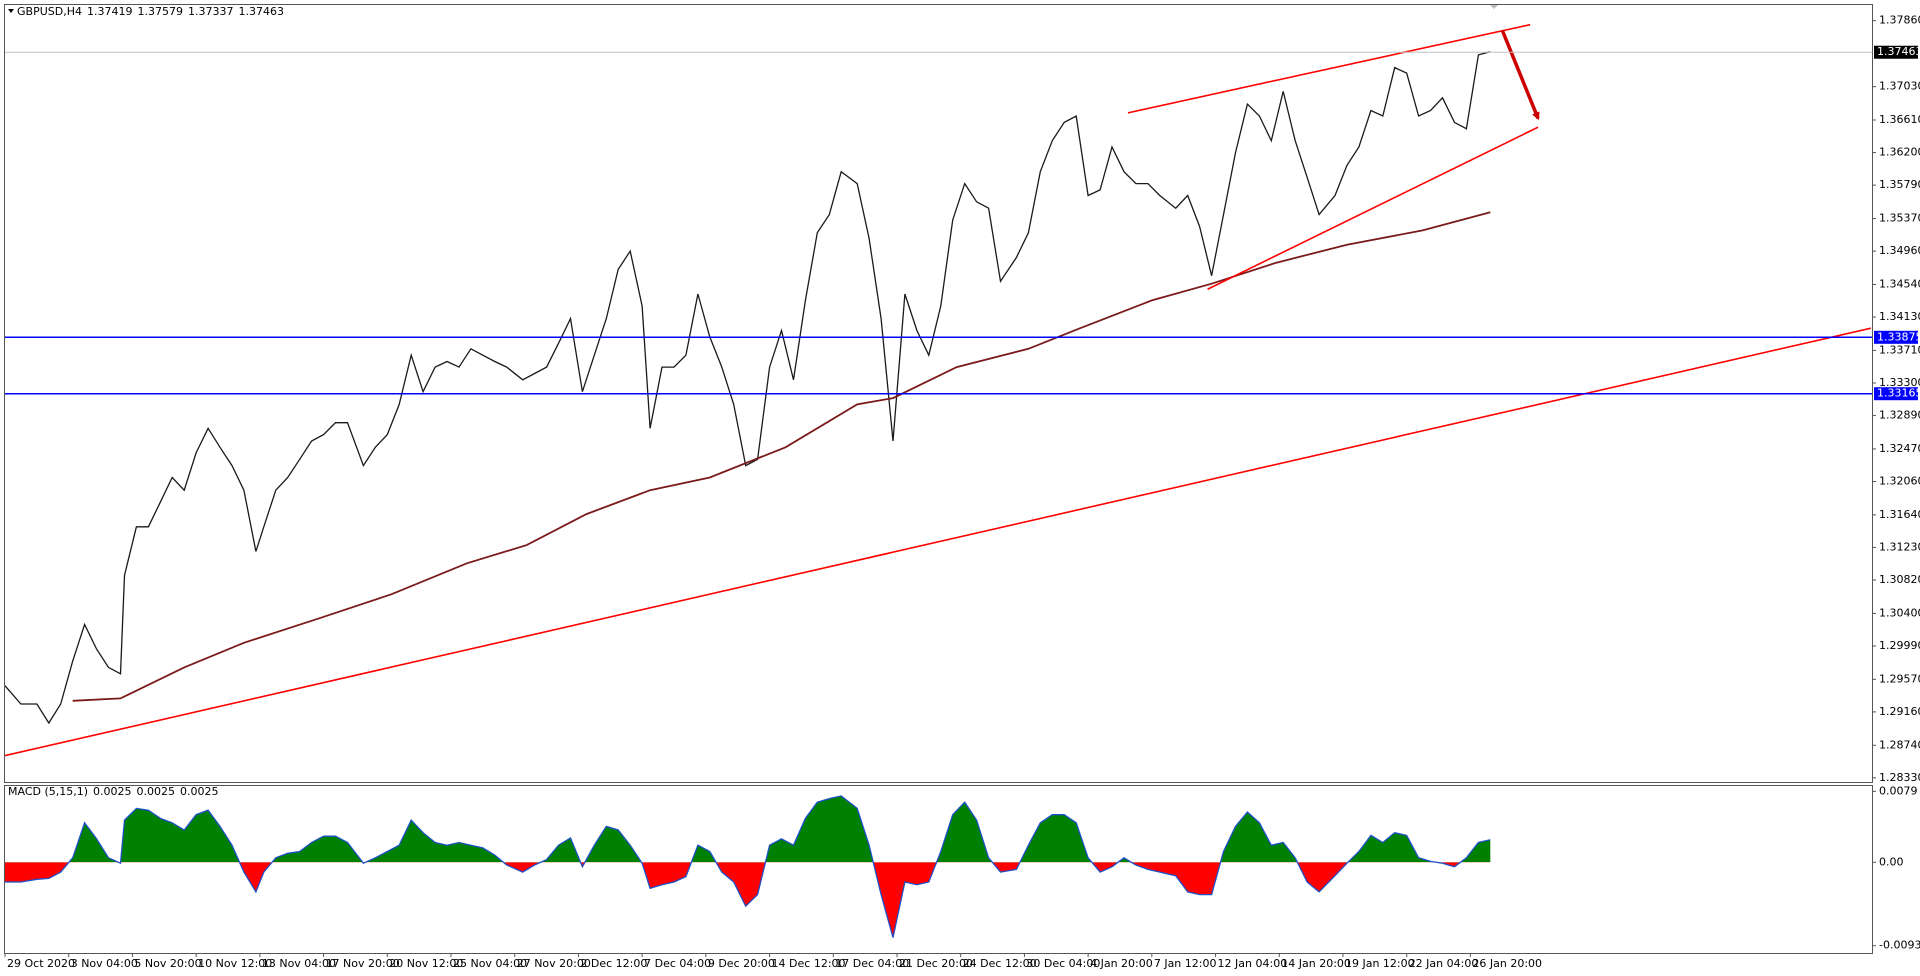 The image size is (1920, 976). Describe the element at coordinates (677, 963) in the screenshot. I see `x-tick-label: 7 Dec 04:00` at that location.